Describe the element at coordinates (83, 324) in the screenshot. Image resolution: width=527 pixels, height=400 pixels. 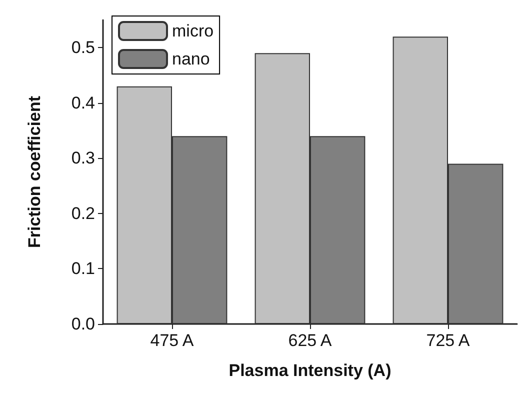
I see `y-tick-label: 0.0` at that location.